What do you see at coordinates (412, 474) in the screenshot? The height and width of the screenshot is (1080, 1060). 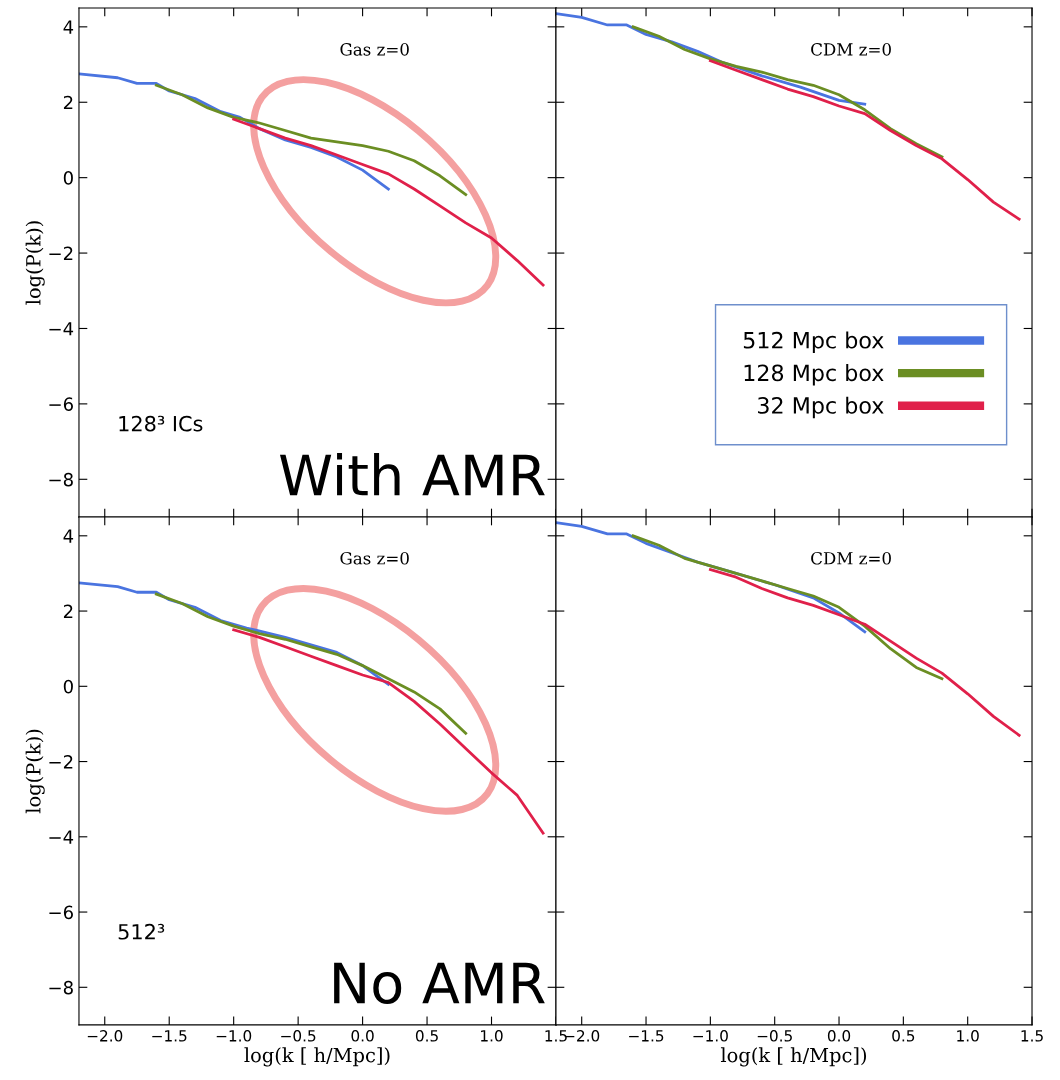 I see `annotation: With AMR` at bounding box center [412, 474].